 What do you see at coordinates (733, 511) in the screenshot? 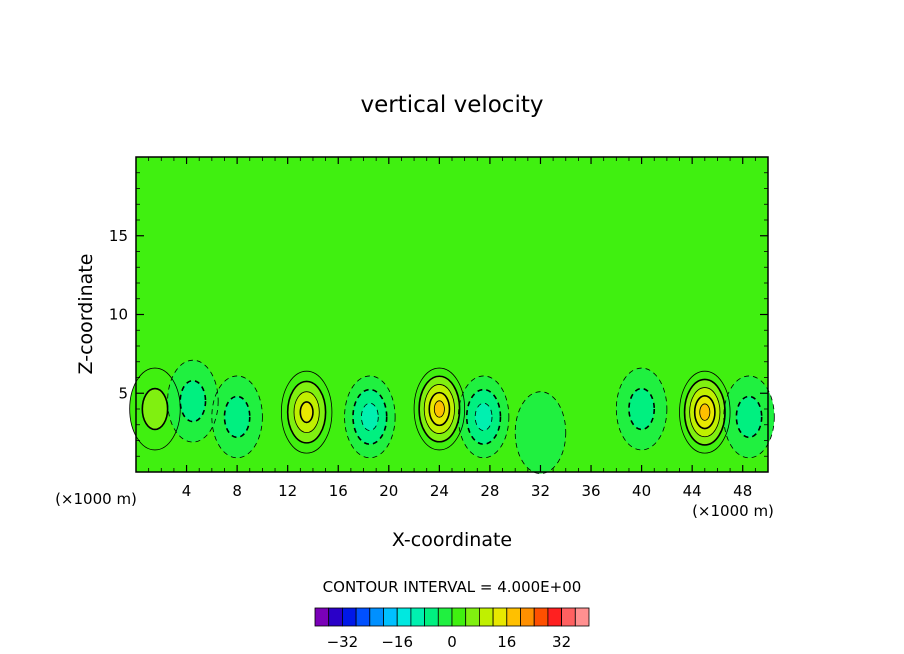
I see `x-unit-right: (×1000 m)` at bounding box center [733, 511].